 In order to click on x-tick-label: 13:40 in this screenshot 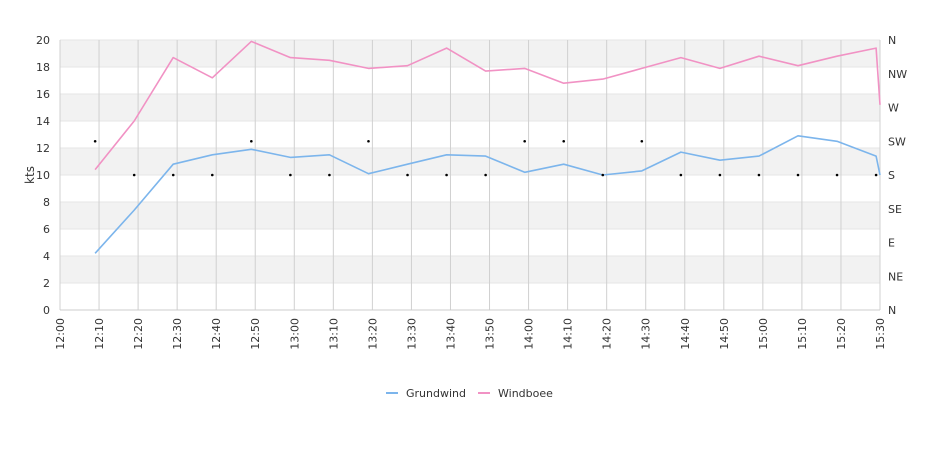, I will do `click(450, 334)`.